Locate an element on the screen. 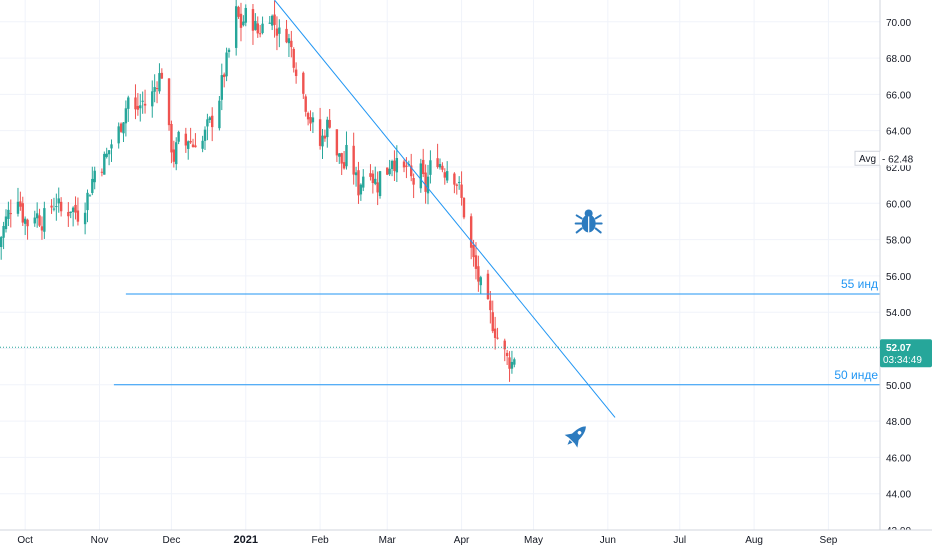  rocket-body is located at coordinates (577, 435).